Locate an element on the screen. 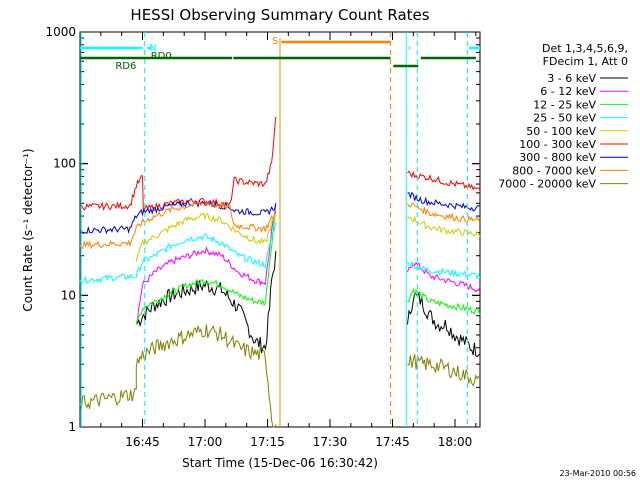  x-tick-label: 18:00 is located at coordinates (455, 442).